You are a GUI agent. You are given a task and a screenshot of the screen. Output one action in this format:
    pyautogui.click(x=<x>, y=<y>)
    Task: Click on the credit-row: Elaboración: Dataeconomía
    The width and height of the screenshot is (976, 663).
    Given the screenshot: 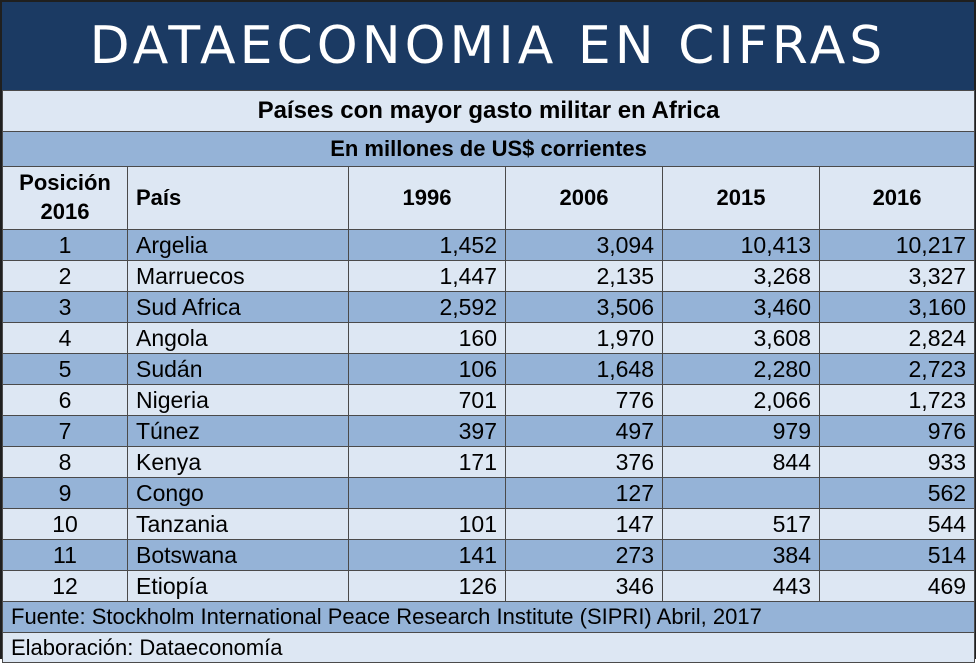 What is the action you would take?
    pyautogui.click(x=488, y=647)
    